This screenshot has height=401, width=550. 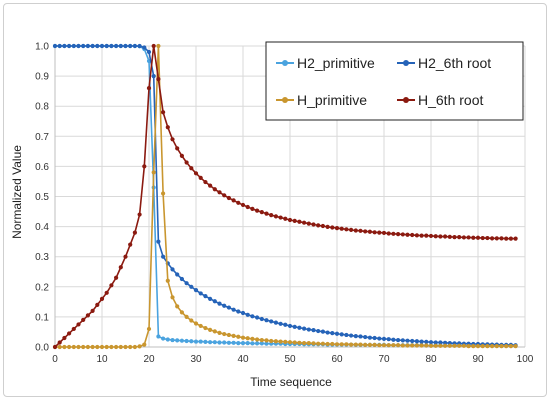 I want to click on x-tick-label: 0, so click(x=55, y=359).